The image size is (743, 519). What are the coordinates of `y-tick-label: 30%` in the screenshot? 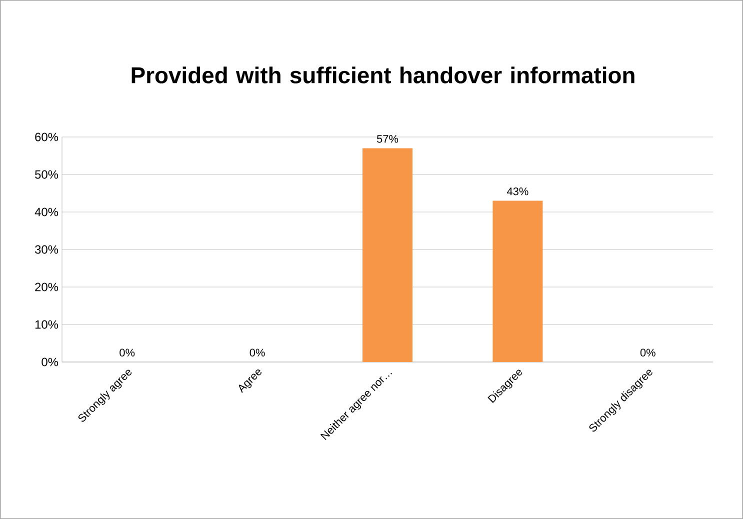 It's located at (46, 249).